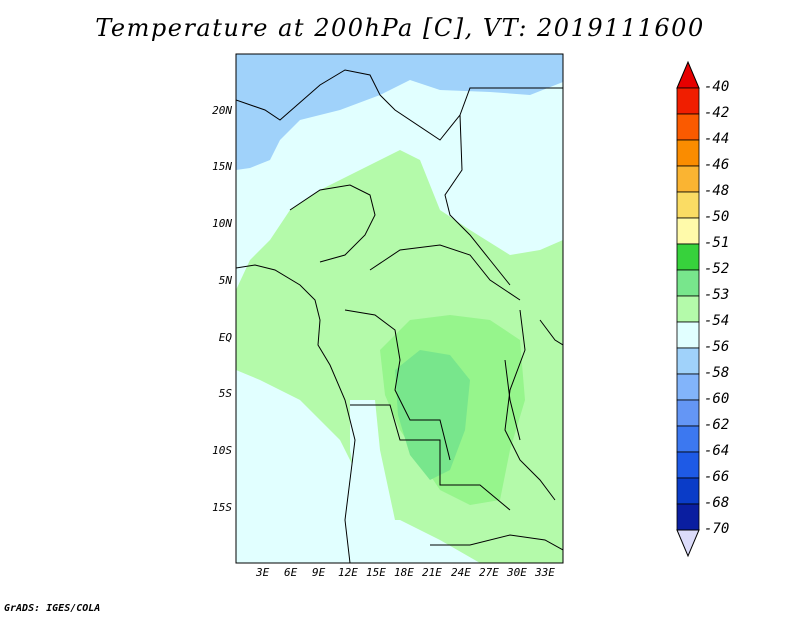 This screenshot has width=800, height=618. Describe the element at coordinates (222, 110) in the screenshot. I see `lat-tick-label: 20N` at that location.